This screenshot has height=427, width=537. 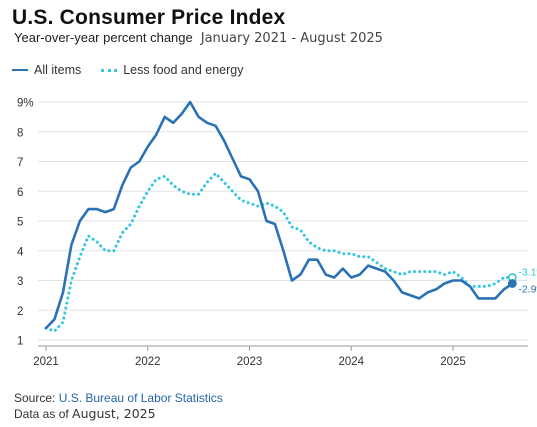 What do you see at coordinates (453, 362) in the screenshot?
I see `x-tick-label: 2025` at bounding box center [453, 362].